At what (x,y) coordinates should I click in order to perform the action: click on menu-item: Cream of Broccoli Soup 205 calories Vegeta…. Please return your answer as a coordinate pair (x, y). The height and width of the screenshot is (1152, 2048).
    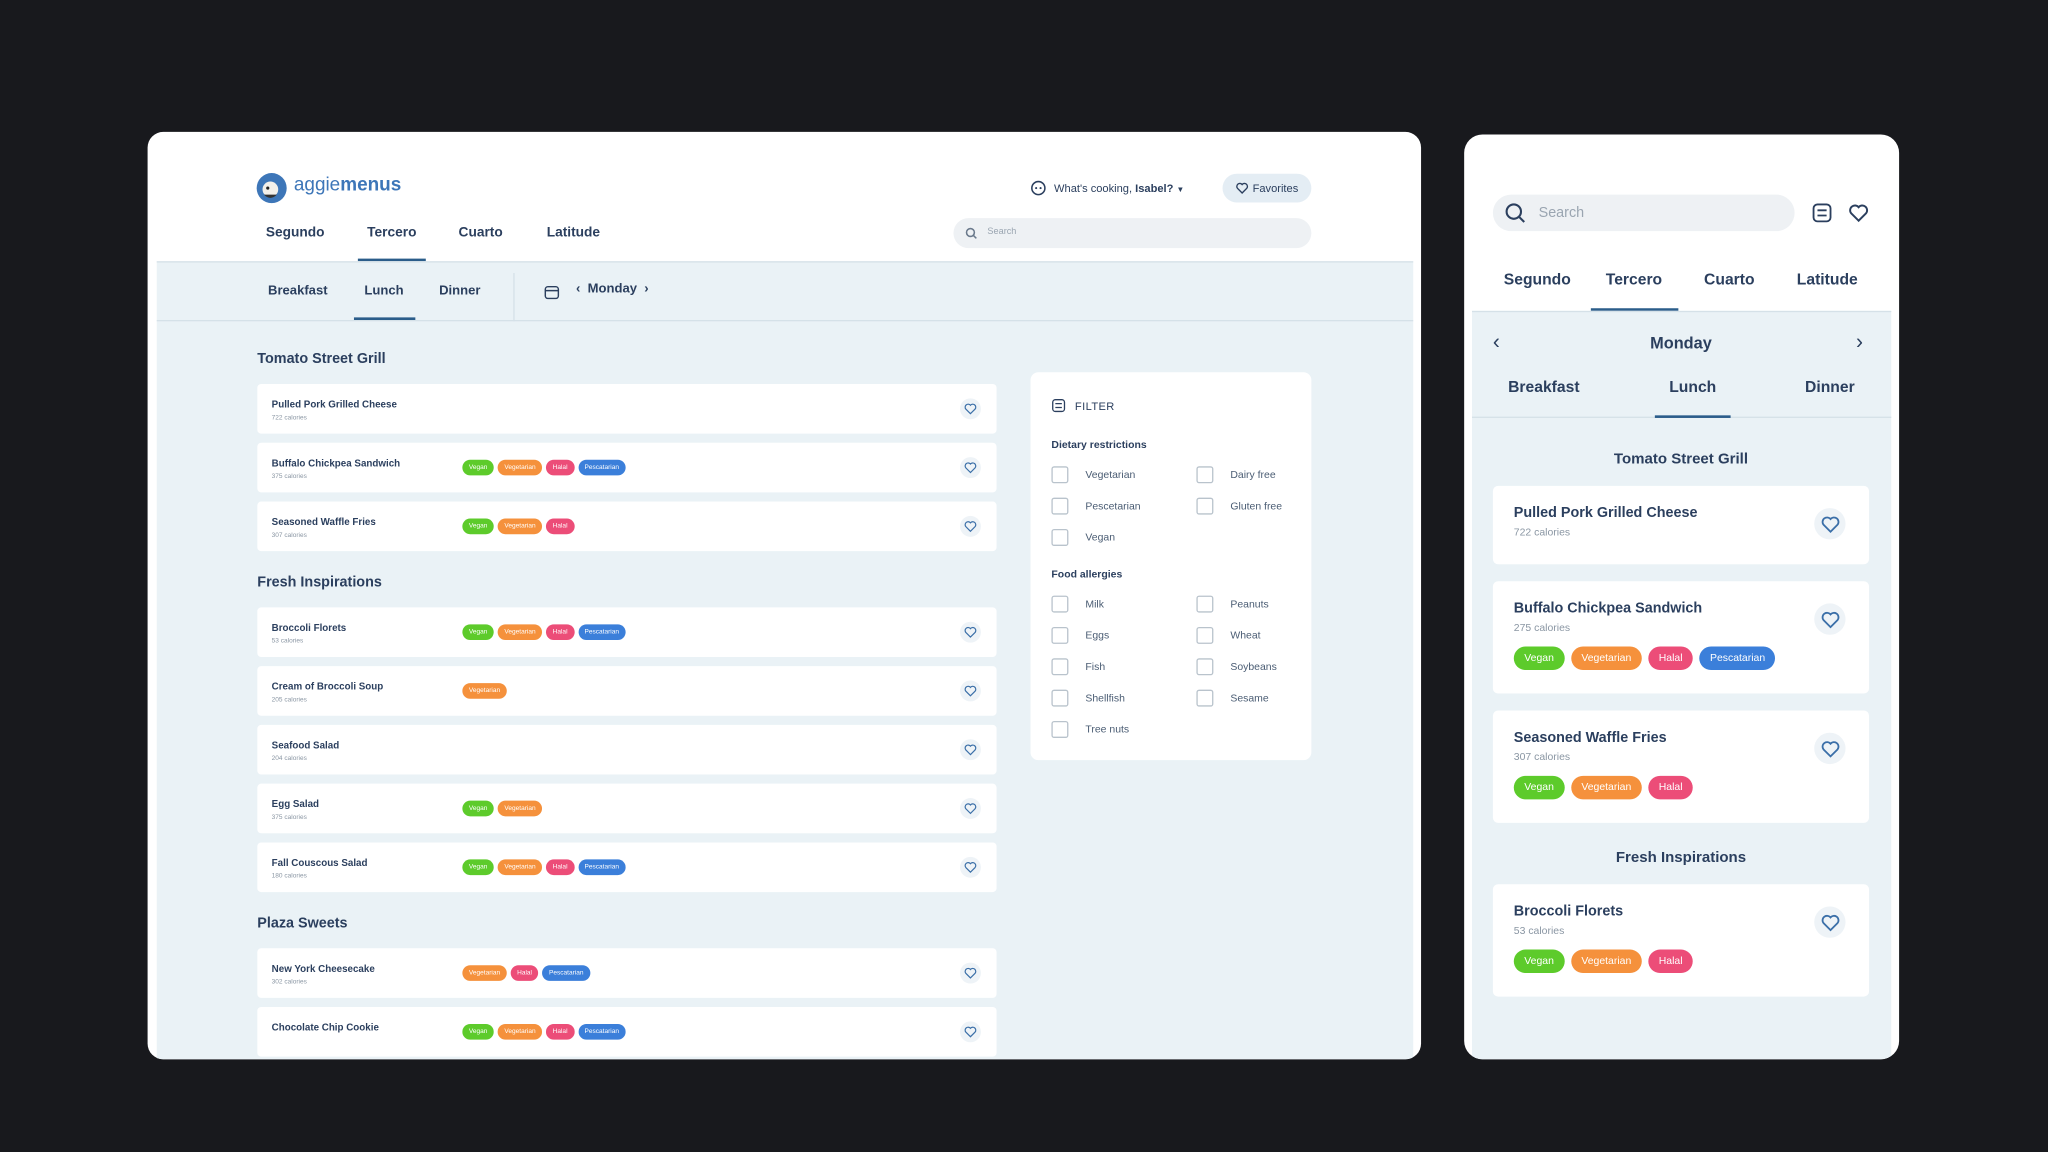
    Looking at the image, I should click on (627, 691).